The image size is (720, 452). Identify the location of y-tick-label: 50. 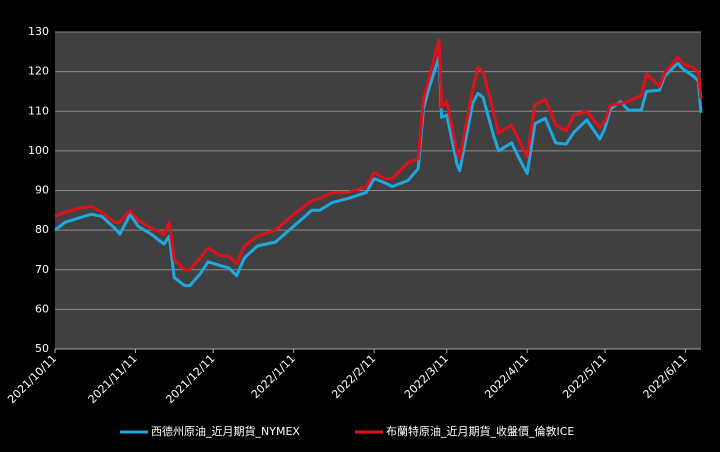
(42, 348).